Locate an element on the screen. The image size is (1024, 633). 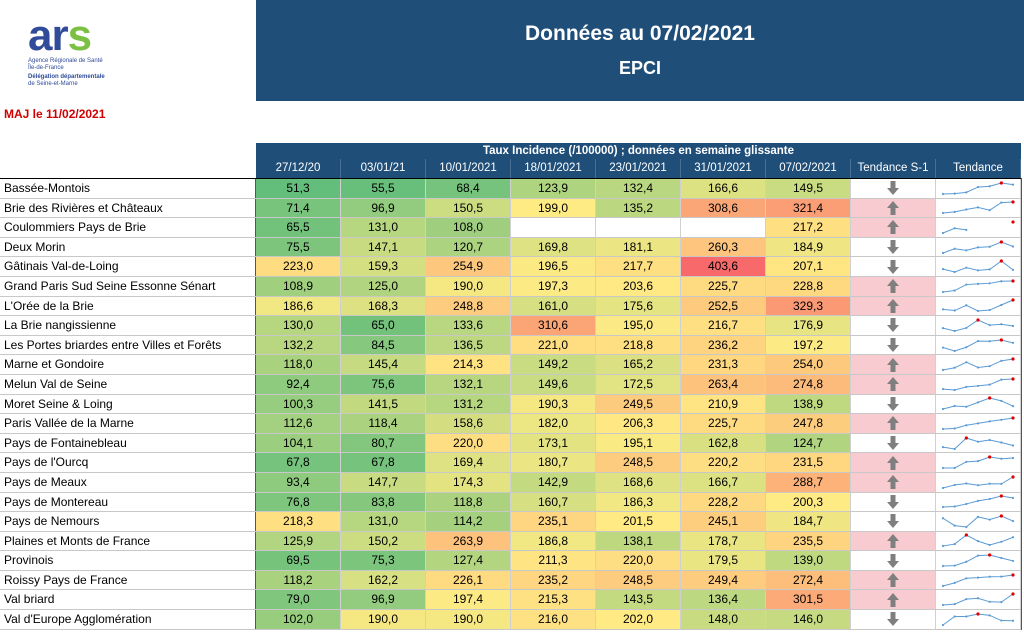
incidence-cell: 71,4 is located at coordinates (298, 208).